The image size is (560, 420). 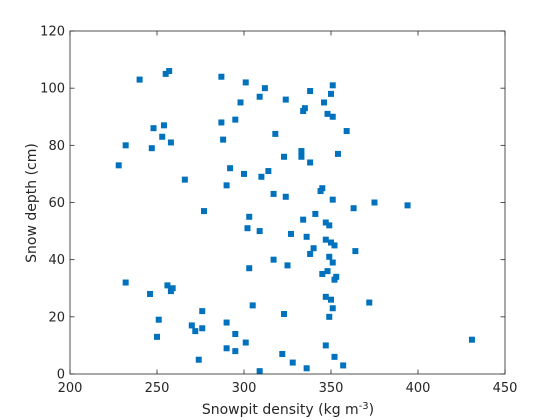 I want to click on y-tick-label: 0, so click(x=61, y=375).